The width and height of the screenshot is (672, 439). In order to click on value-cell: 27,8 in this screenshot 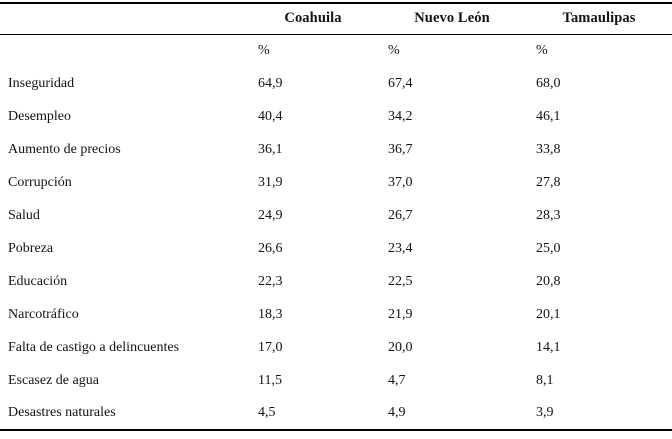, I will do `click(548, 182)`.